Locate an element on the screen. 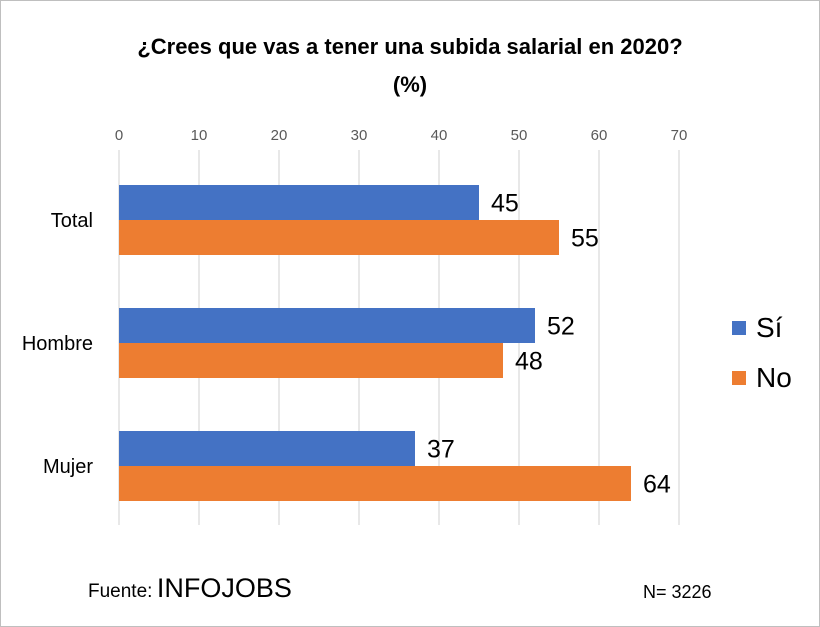 The height and width of the screenshot is (627, 820). category-label: Total is located at coordinates (72, 221).